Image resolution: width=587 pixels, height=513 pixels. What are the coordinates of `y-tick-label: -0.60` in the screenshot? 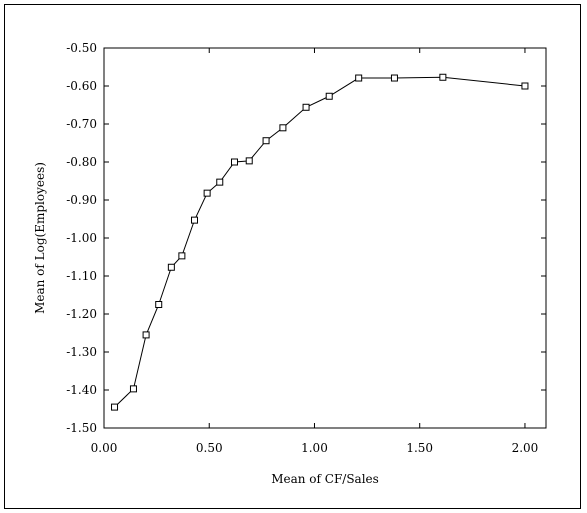 It's located at (81, 86).